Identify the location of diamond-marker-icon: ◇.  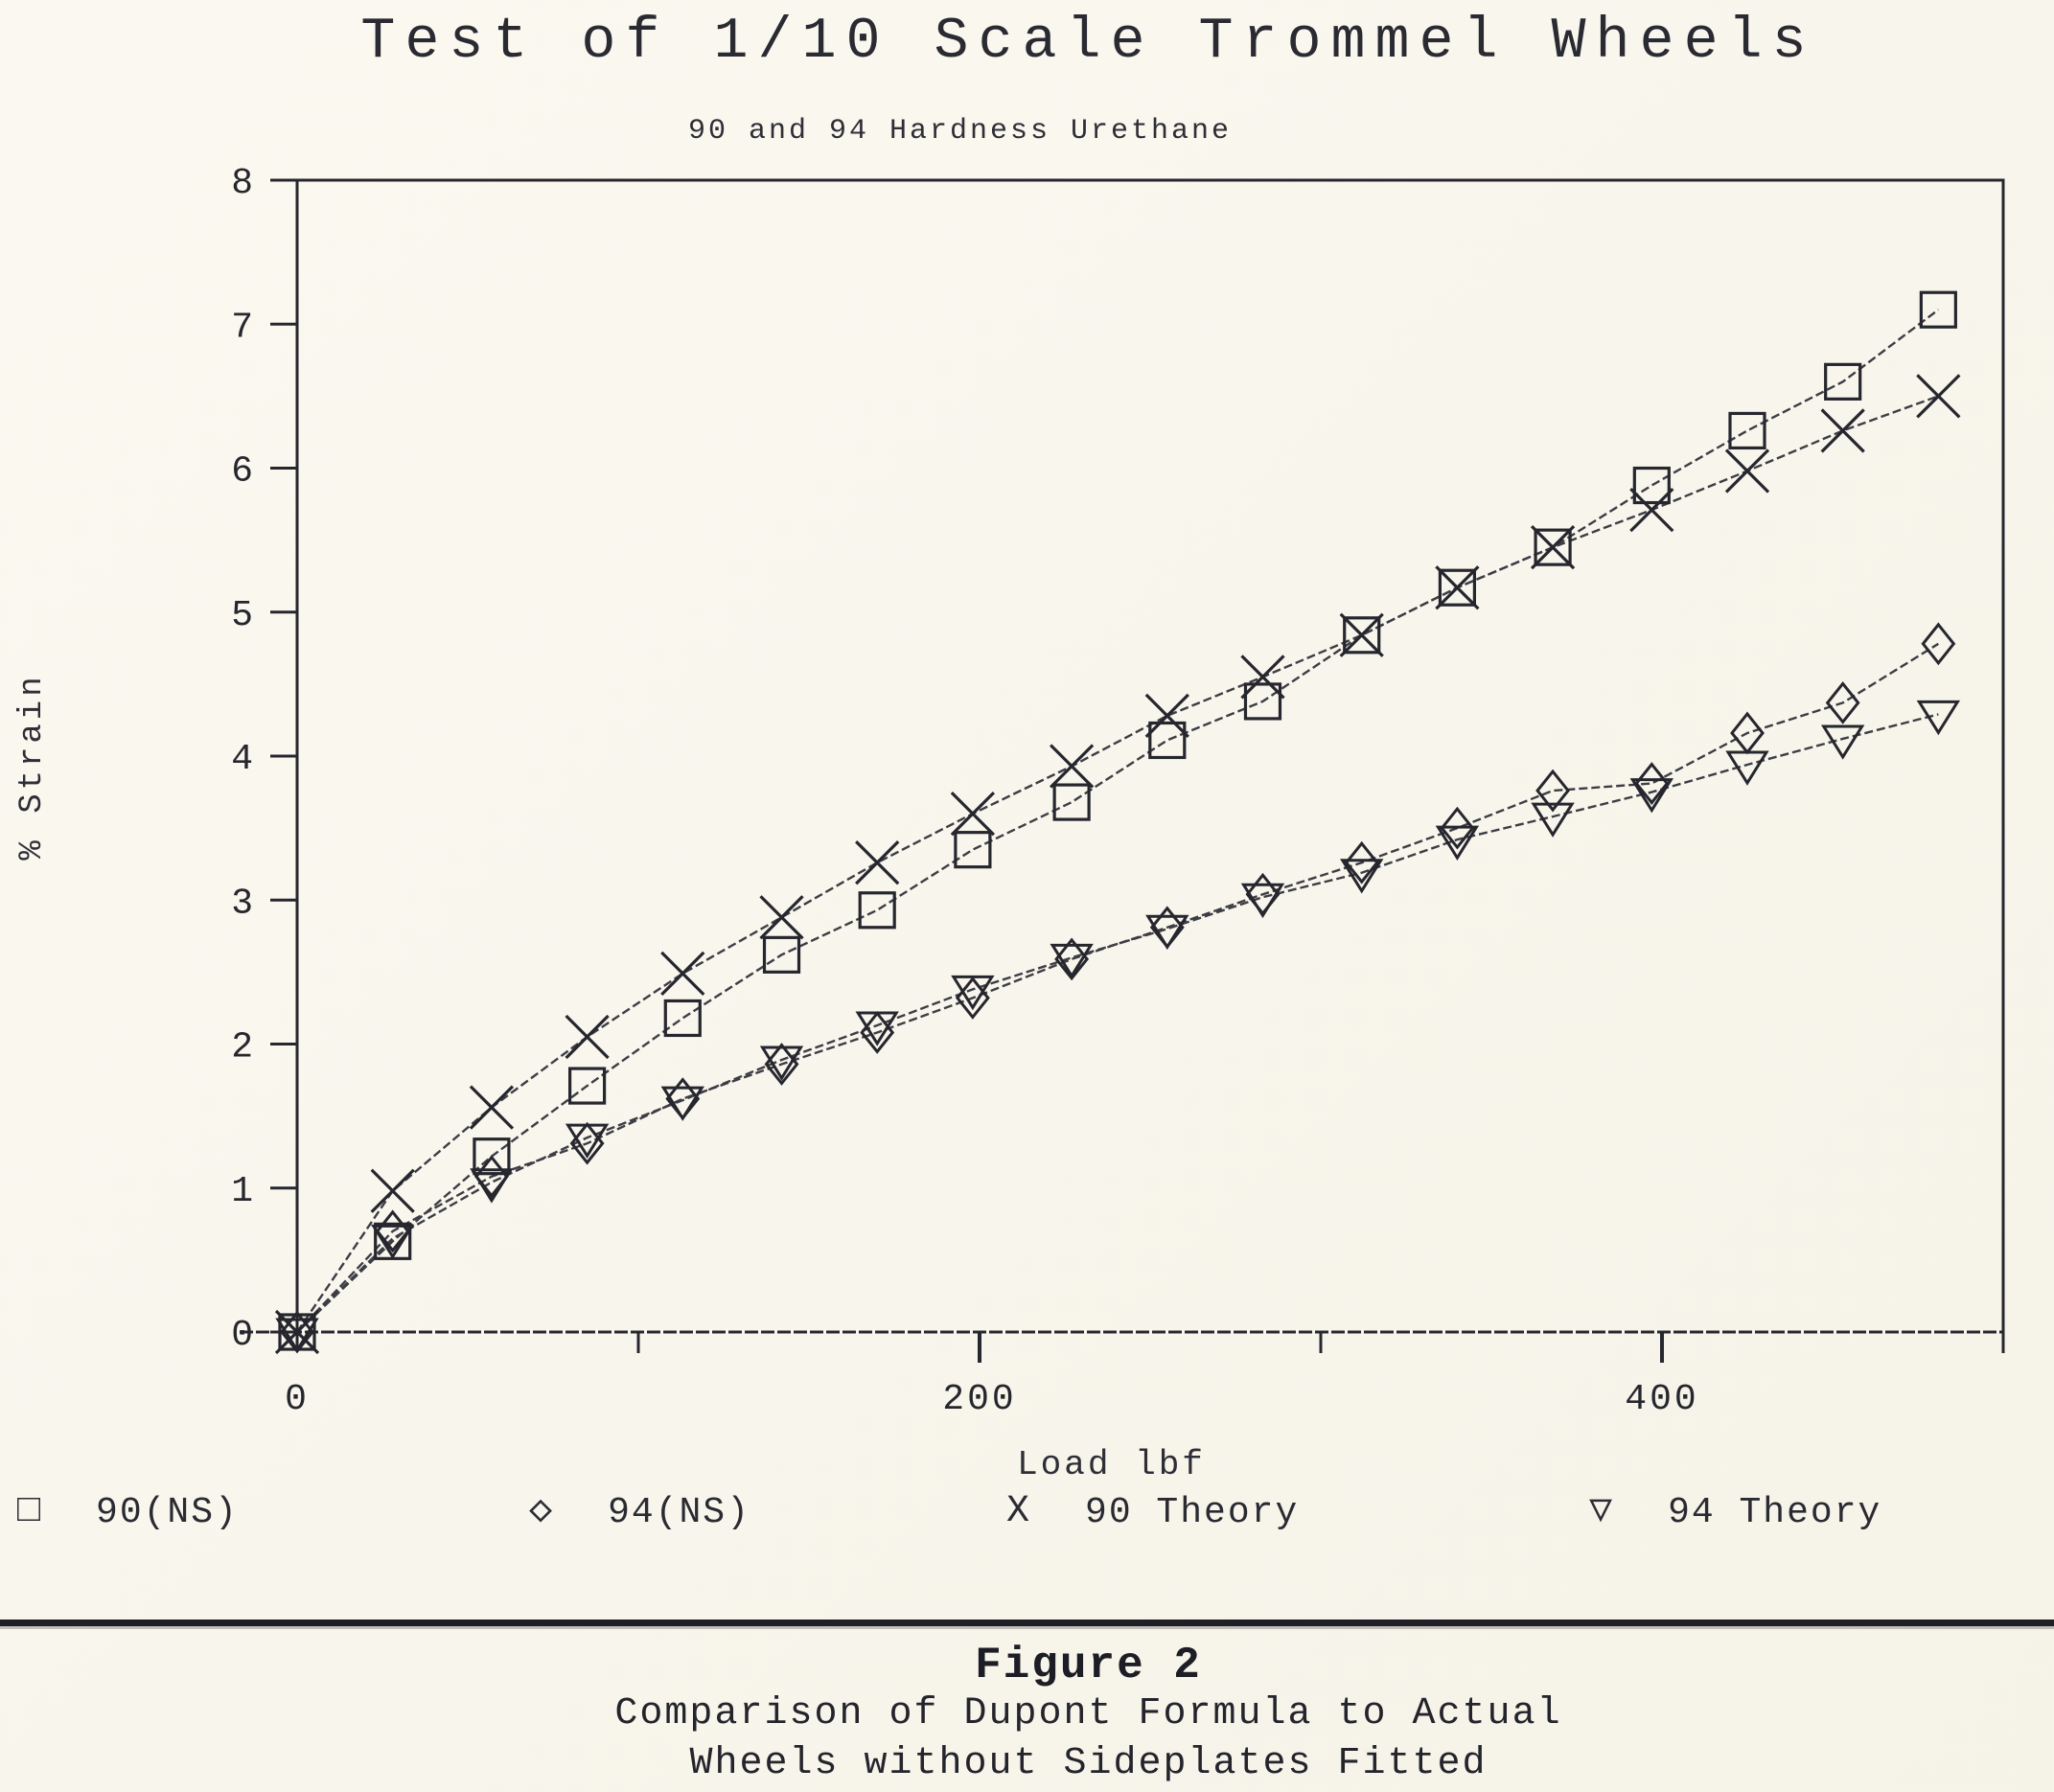
(541, 1511).